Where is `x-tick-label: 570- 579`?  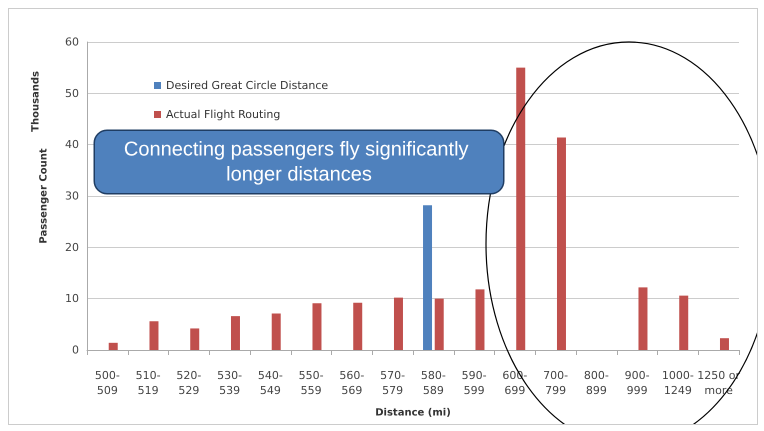 x-tick-label: 570- 579 is located at coordinates (393, 383).